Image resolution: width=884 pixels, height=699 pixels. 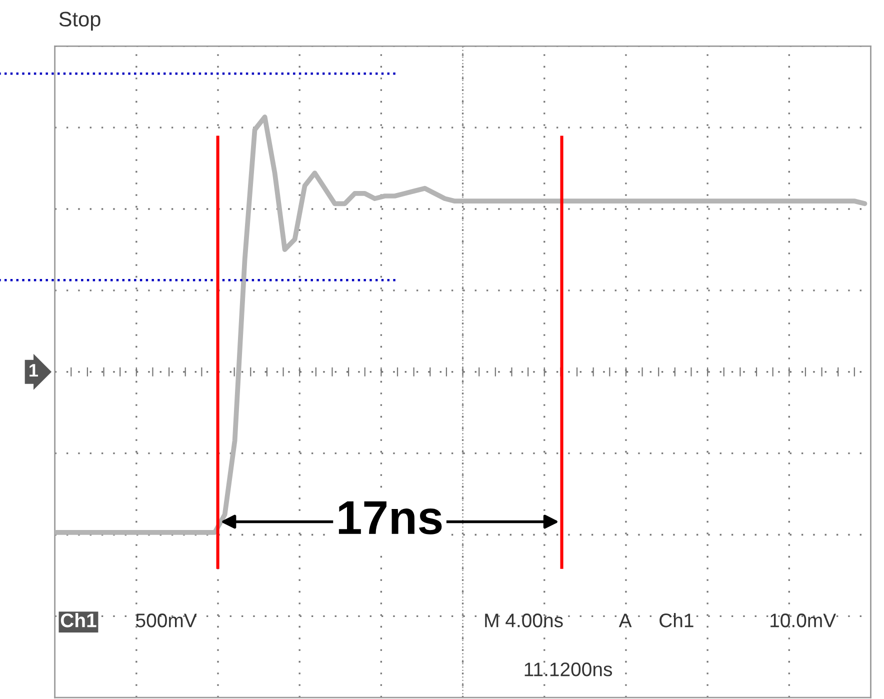 I want to click on annotation: 17ns, so click(x=390, y=517).